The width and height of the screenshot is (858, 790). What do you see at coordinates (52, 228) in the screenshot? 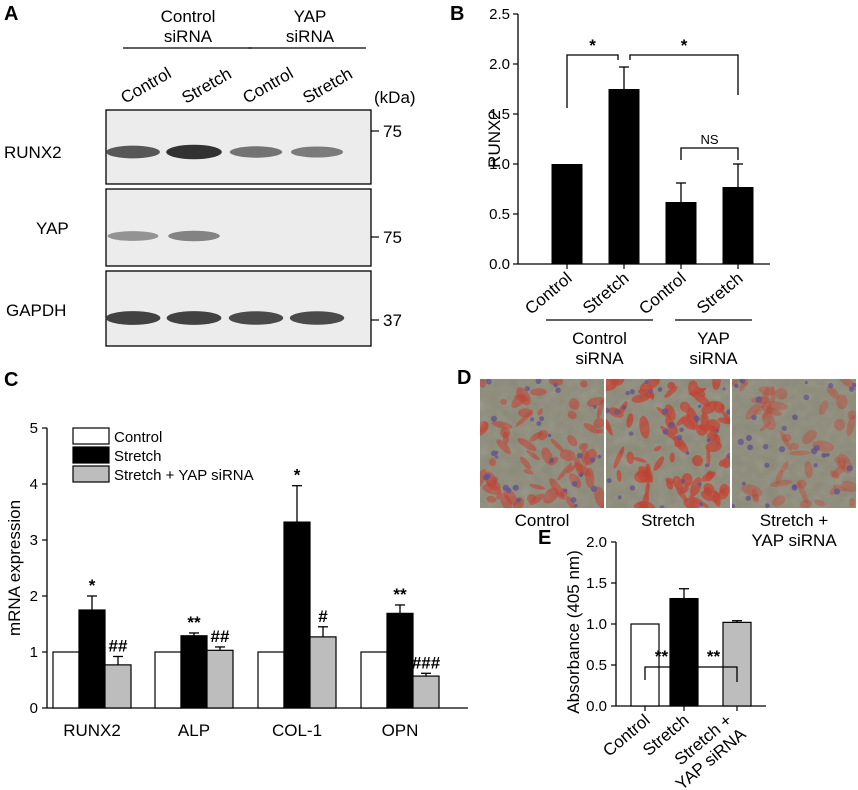
I see `blot-label-yap: YAP` at bounding box center [52, 228].